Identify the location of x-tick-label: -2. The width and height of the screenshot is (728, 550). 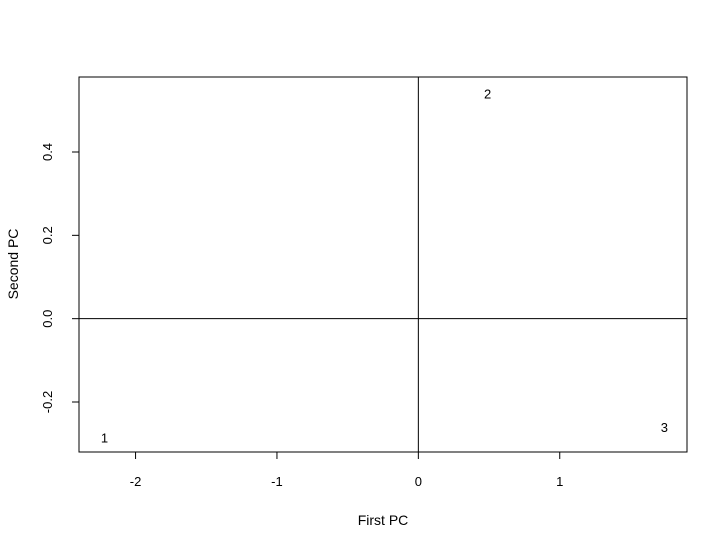
(136, 481).